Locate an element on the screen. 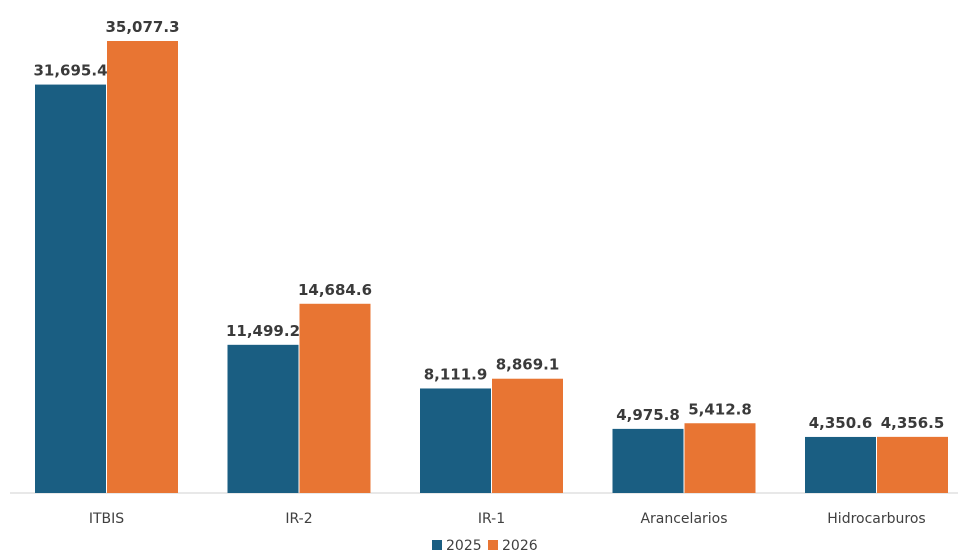 Image resolution: width=960 pixels, height=554 pixels. category-label-ir-1: IR-1 is located at coordinates (491, 519).